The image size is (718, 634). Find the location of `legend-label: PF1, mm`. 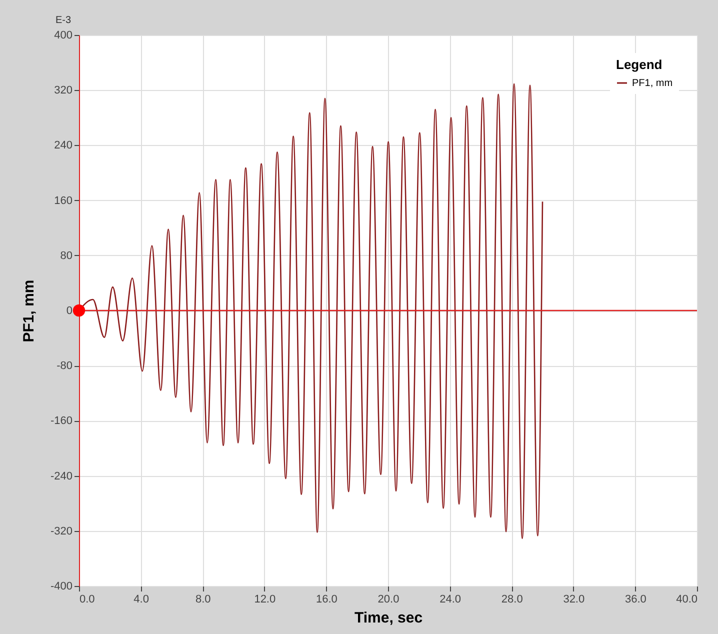

legend-label: PF1, mm is located at coordinates (652, 83).